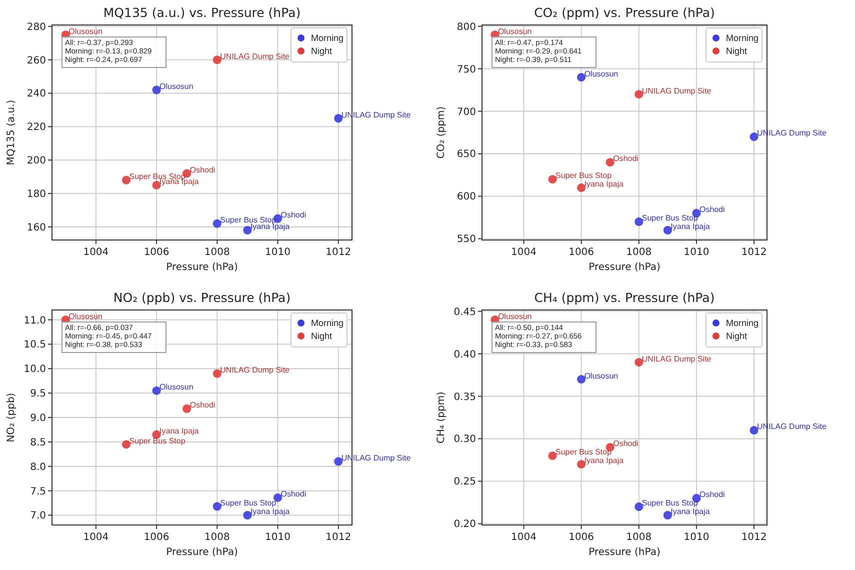 The width and height of the screenshot is (855, 570). What do you see at coordinates (11, 133) in the screenshot?
I see `y-axis-title: MQ135 (a.u.)` at bounding box center [11, 133].